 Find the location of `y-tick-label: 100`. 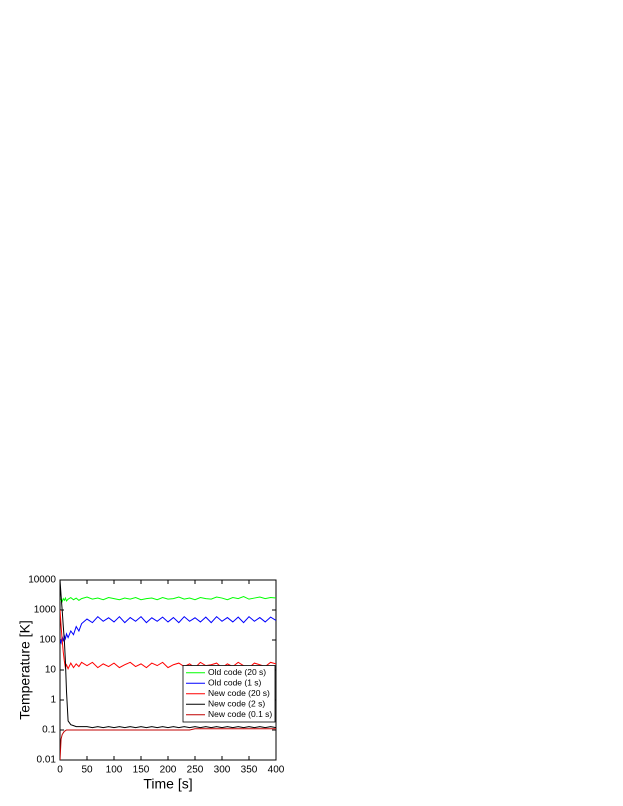

y-tick-label: 100 is located at coordinates (47, 640).